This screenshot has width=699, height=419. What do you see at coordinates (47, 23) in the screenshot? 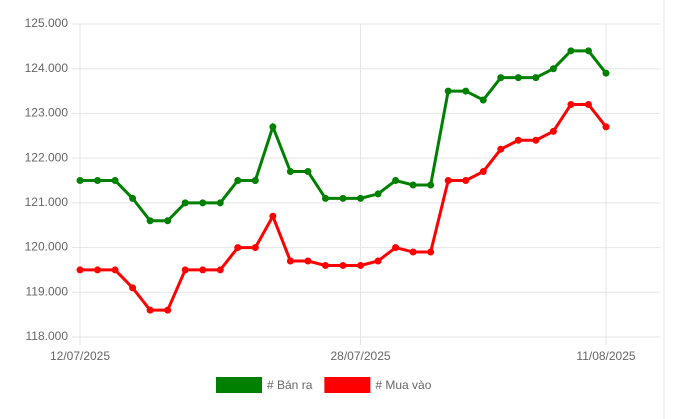
I see `y-tick-label: 125.000` at bounding box center [47, 23].